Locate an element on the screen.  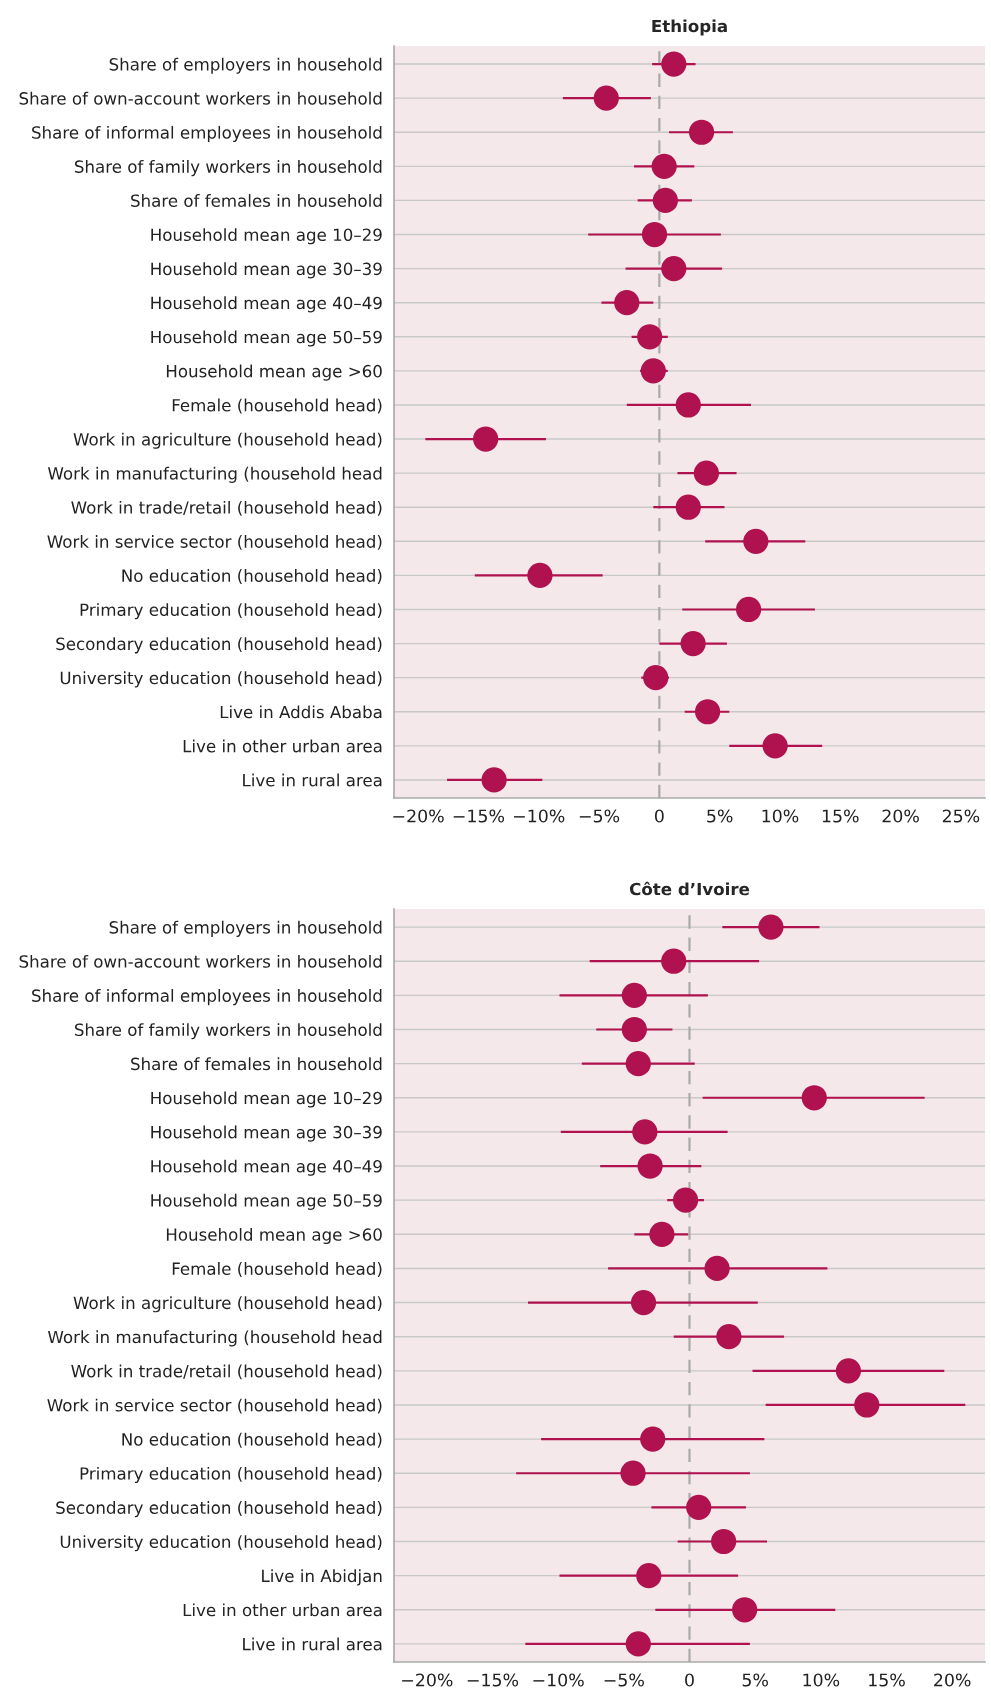
x-tick-label: 25% is located at coordinates (961, 816).